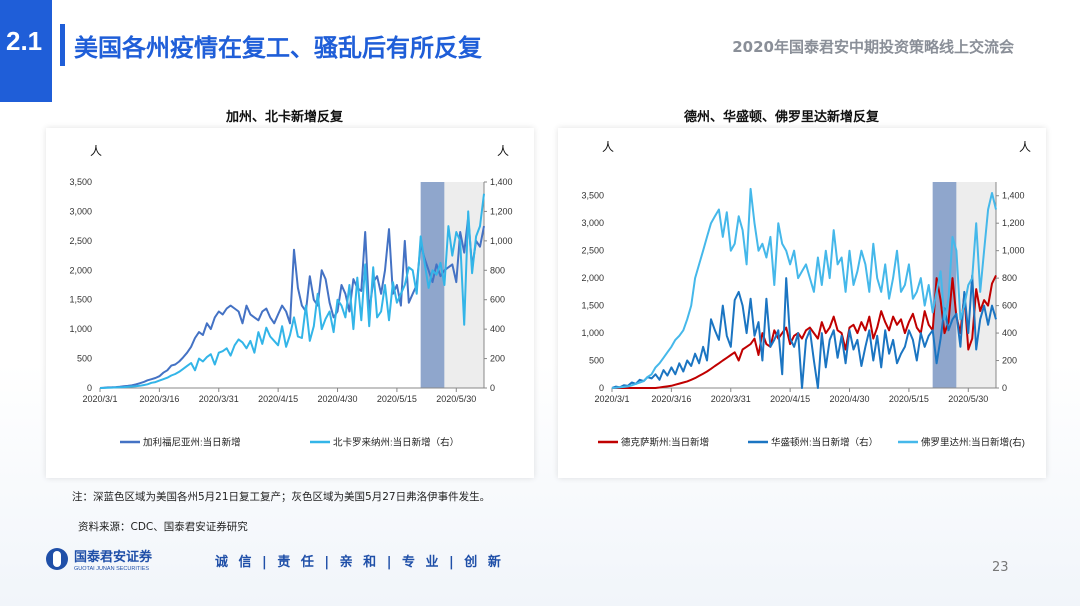  What do you see at coordinates (1000, 567) in the screenshot?
I see `page-number: 23` at bounding box center [1000, 567].